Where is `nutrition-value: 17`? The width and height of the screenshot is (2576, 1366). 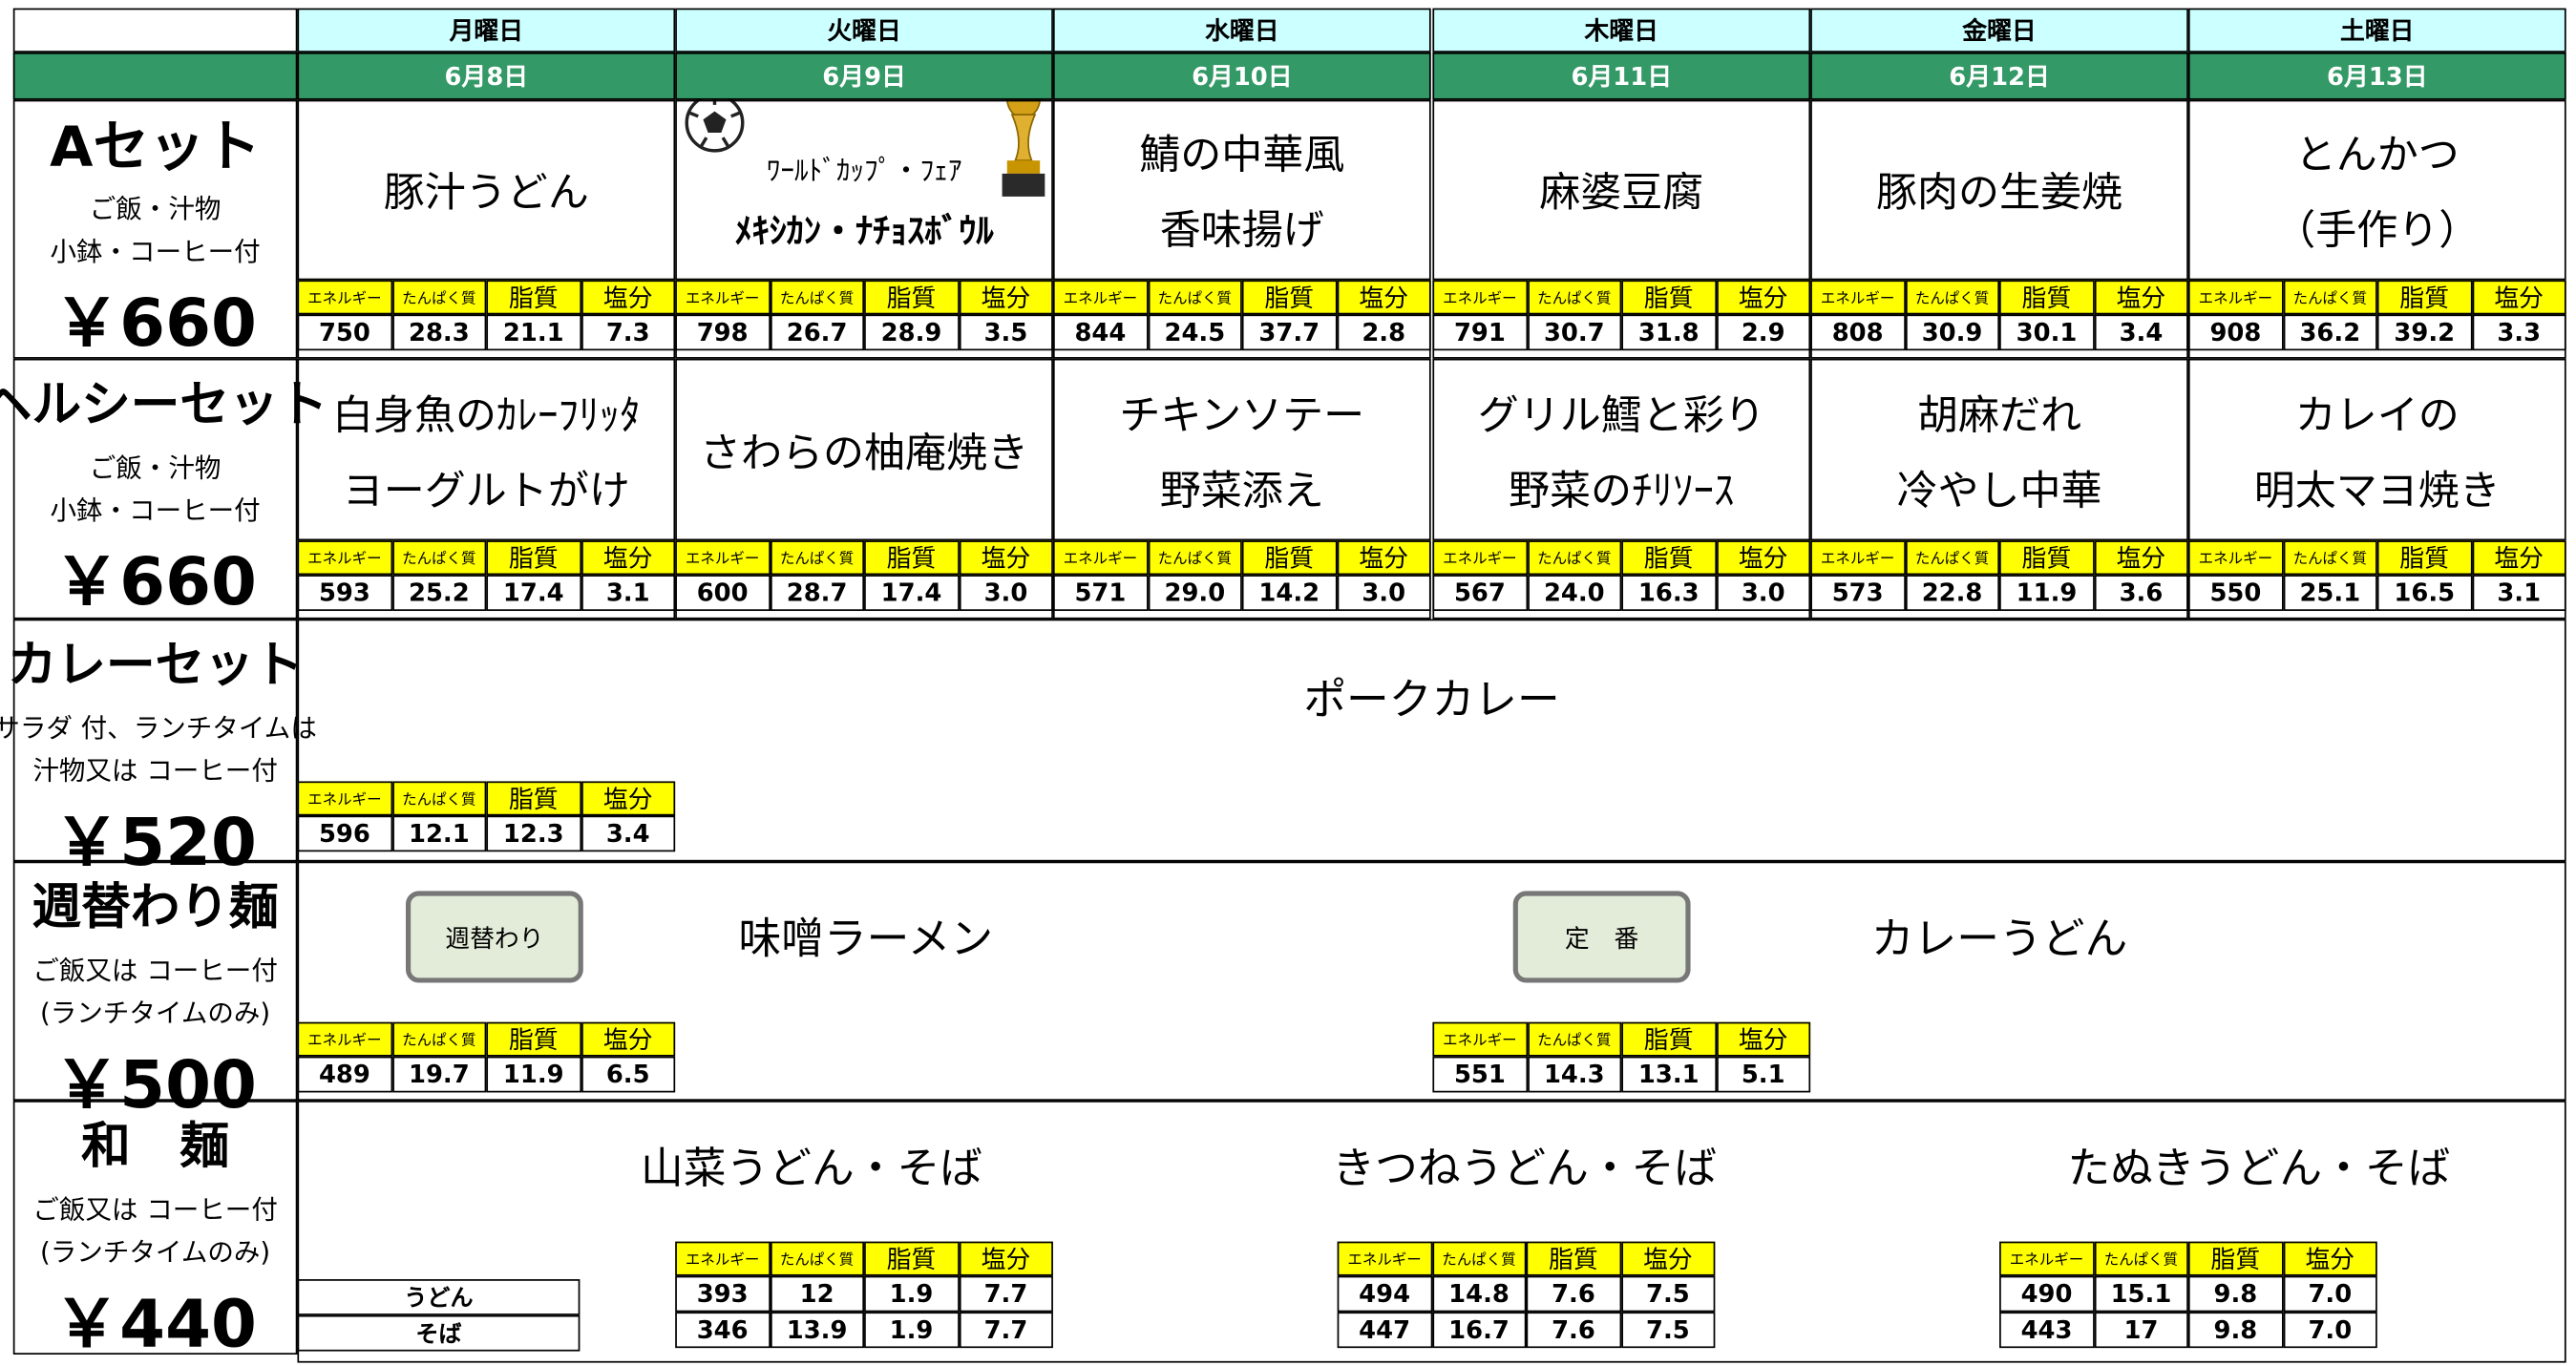 nutrition-value: 17 is located at coordinates (2140, 1330).